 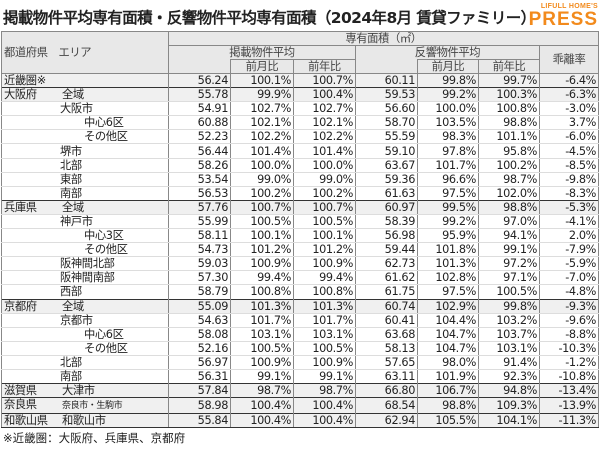 What do you see at coordinates (85, 95) in the screenshot?
I see `region-cell: 大阪府 全域` at bounding box center [85, 95].